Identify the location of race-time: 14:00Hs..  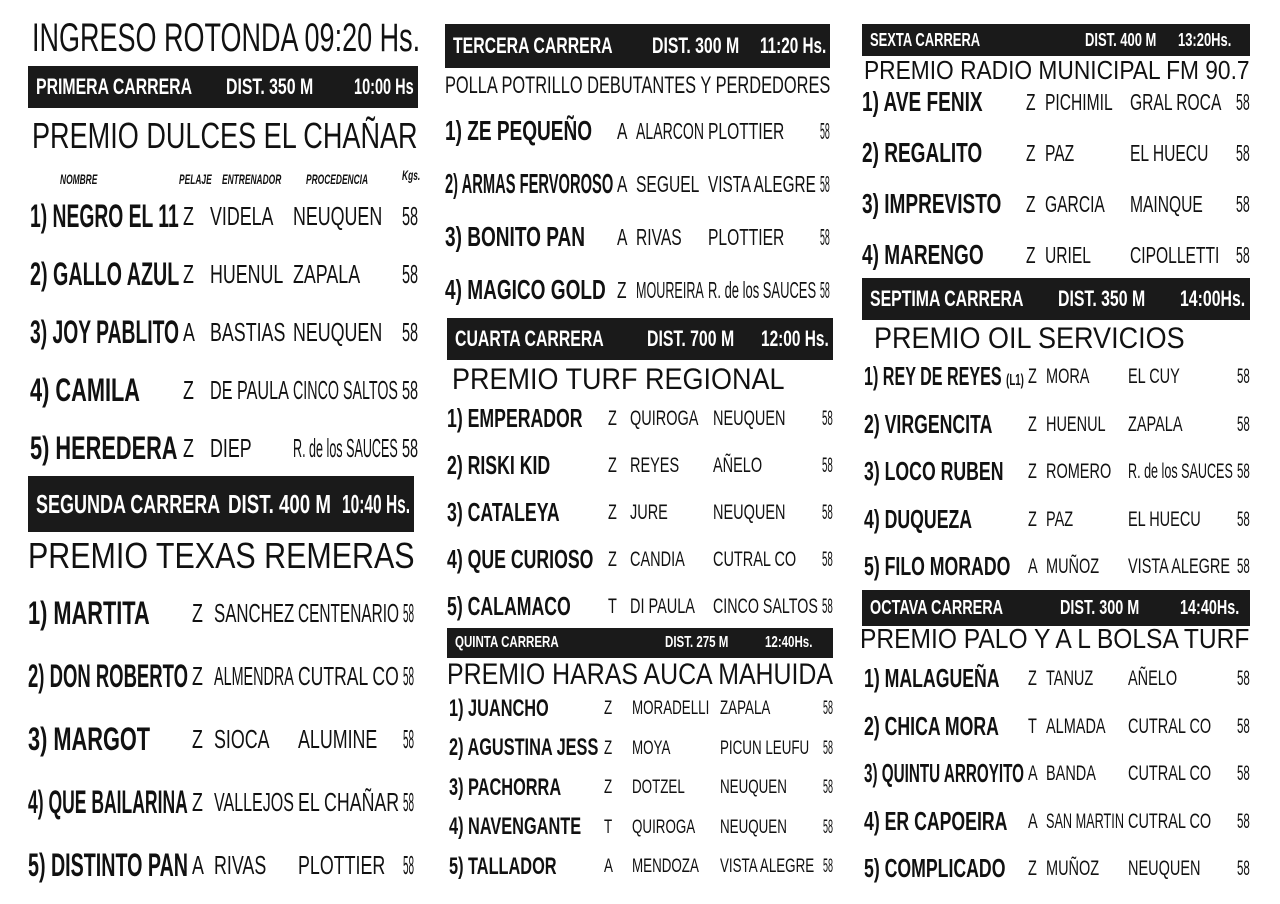
(1213, 298).